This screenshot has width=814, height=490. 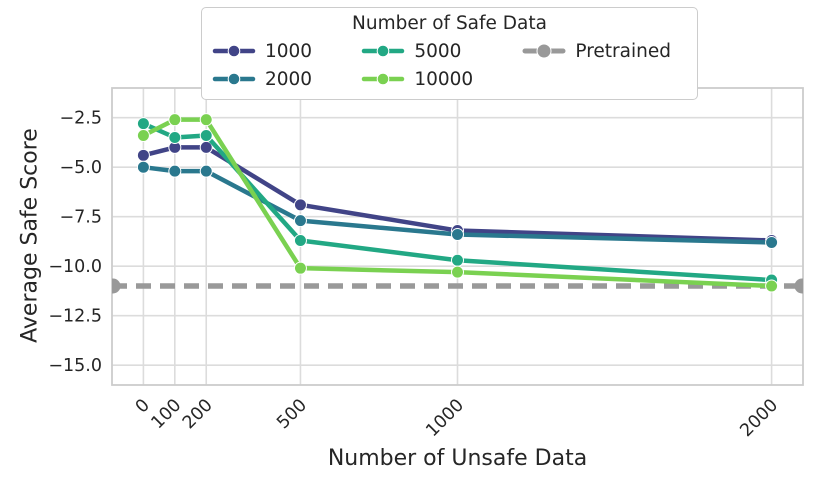 What do you see at coordinates (449, 23) in the screenshot?
I see `legend-title: Number of Safe Data` at bounding box center [449, 23].